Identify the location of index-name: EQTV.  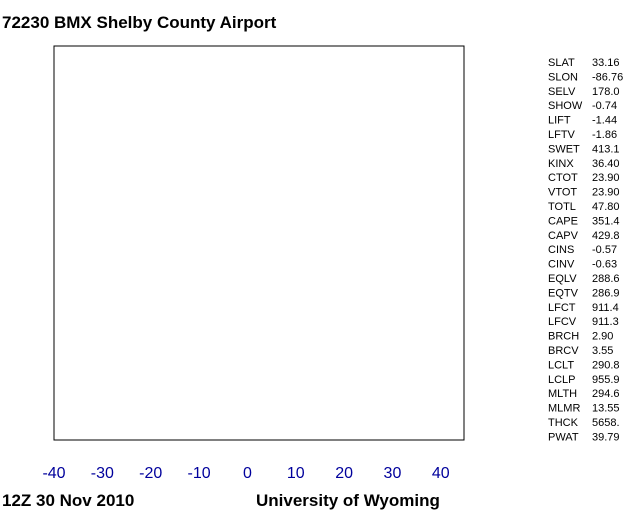
(563, 293).